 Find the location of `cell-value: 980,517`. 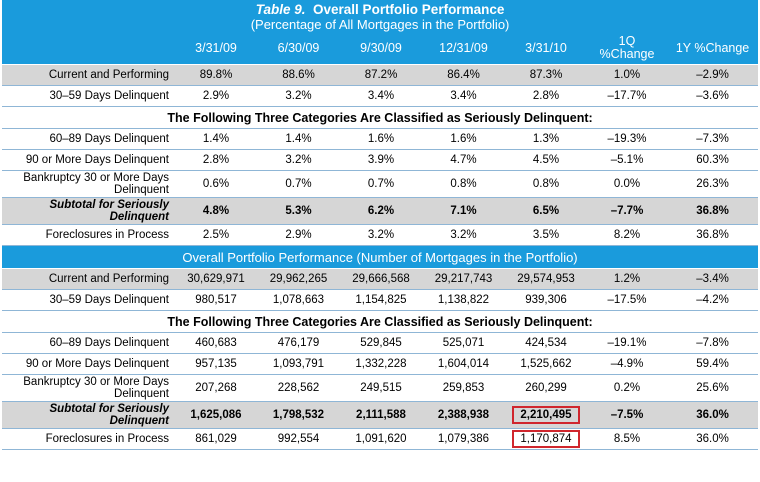

cell-value: 980,517 is located at coordinates (216, 300).